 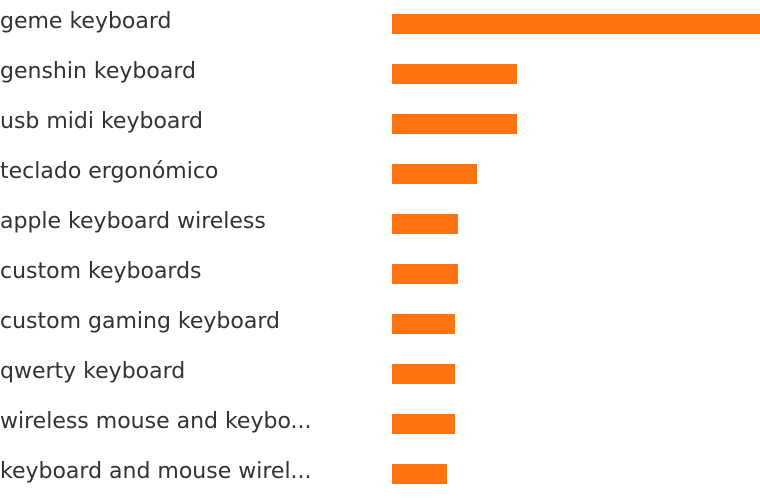 I want to click on category-label: teclado ergonómico, so click(x=109, y=171).